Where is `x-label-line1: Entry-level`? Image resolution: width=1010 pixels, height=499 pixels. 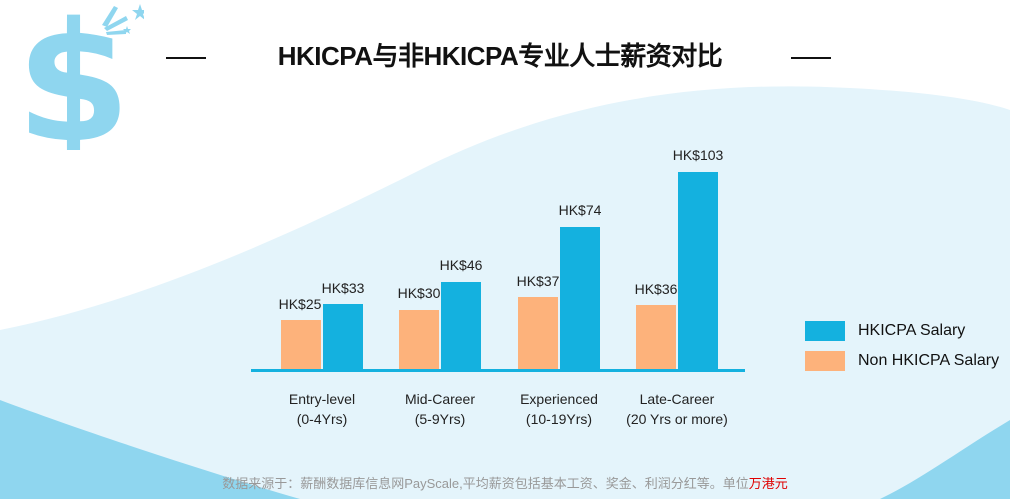 x-label-line1: Entry-level is located at coordinates (322, 399).